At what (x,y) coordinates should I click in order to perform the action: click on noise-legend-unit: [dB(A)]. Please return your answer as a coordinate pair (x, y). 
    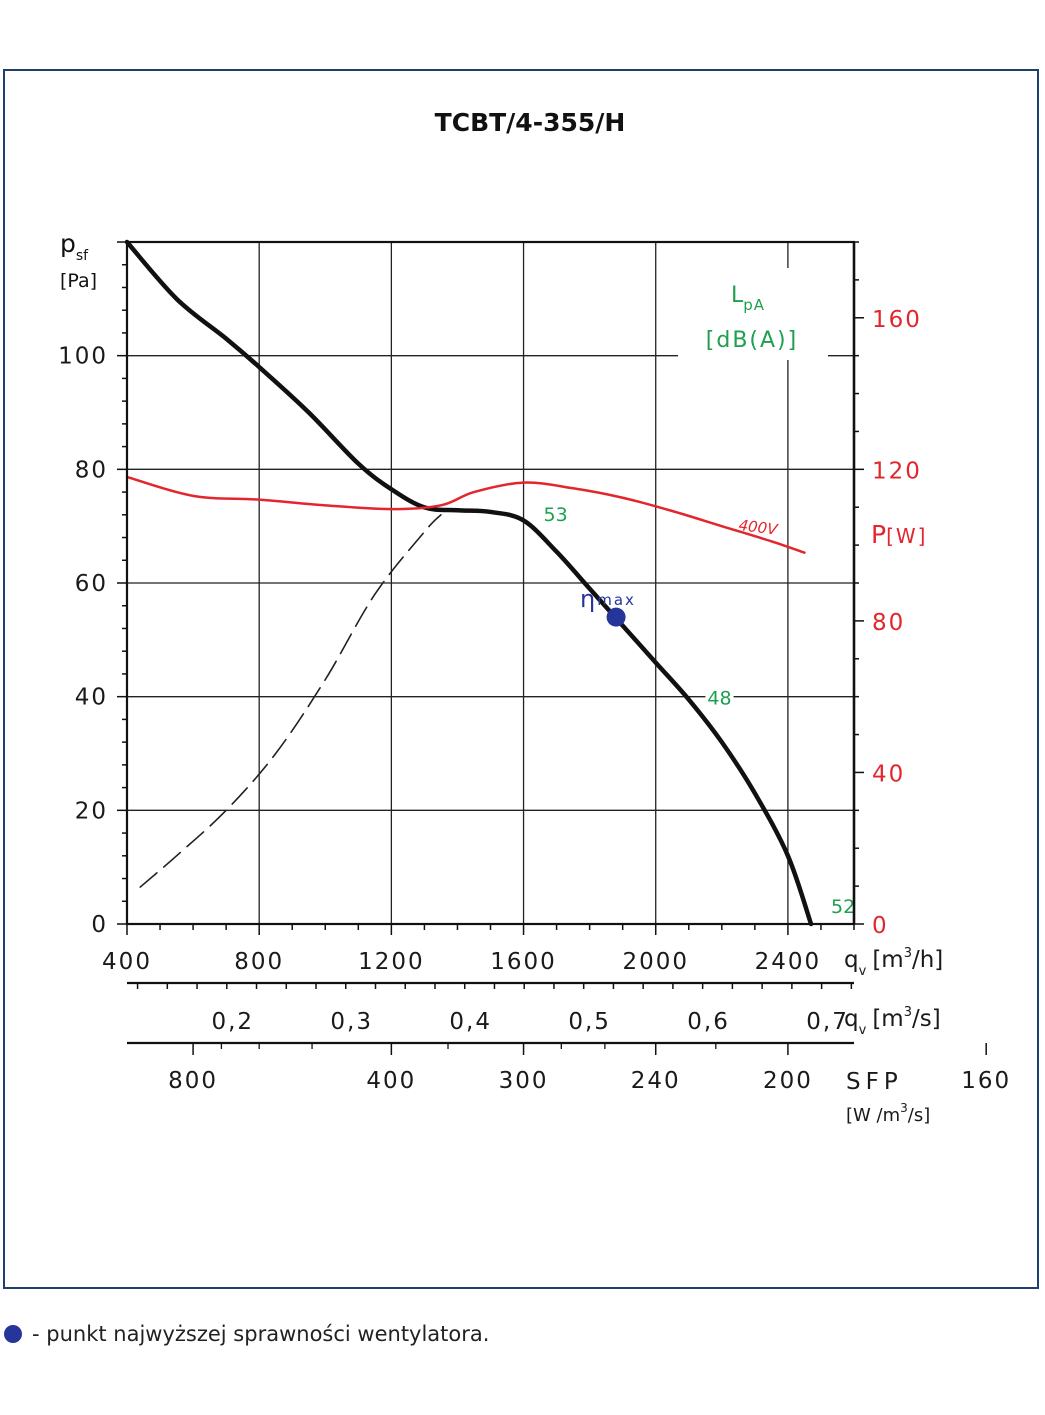
    Looking at the image, I should click on (752, 340).